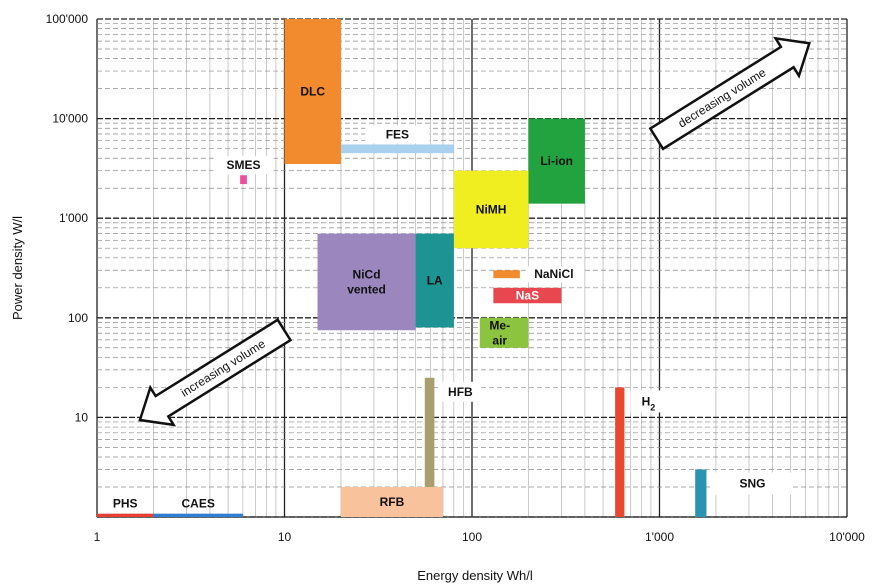 This screenshot has width=872, height=588. Describe the element at coordinates (397, 149) in the screenshot. I see `region-fes` at that location.